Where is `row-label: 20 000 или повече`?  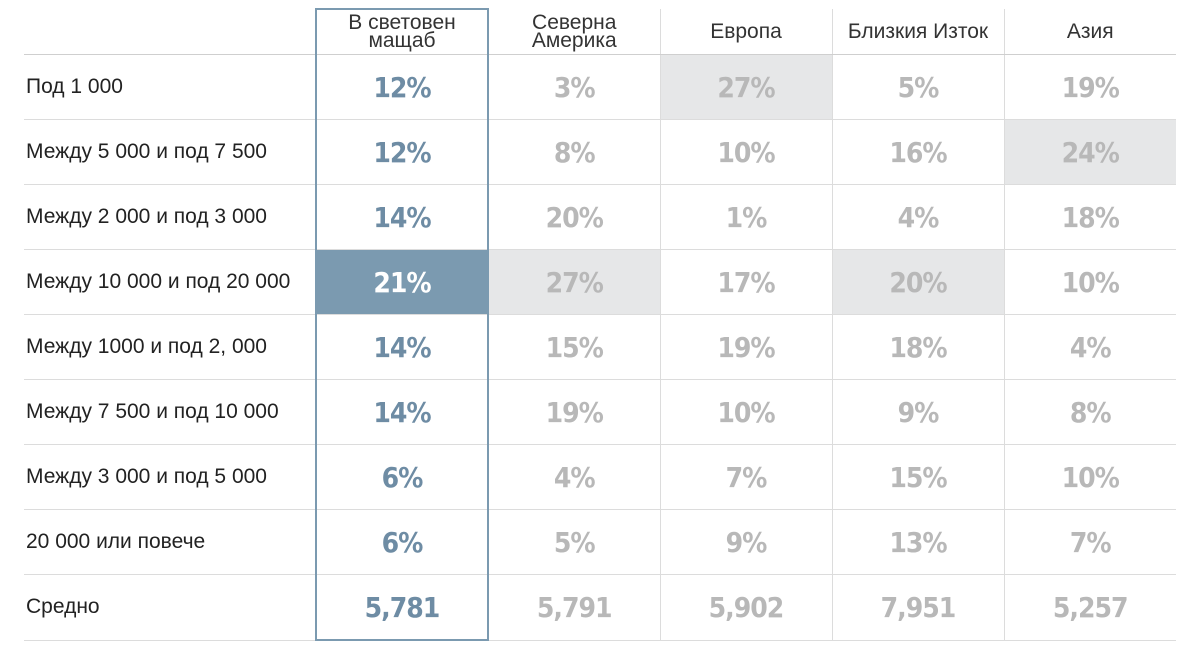 row-label: 20 000 или повече is located at coordinates (170, 542).